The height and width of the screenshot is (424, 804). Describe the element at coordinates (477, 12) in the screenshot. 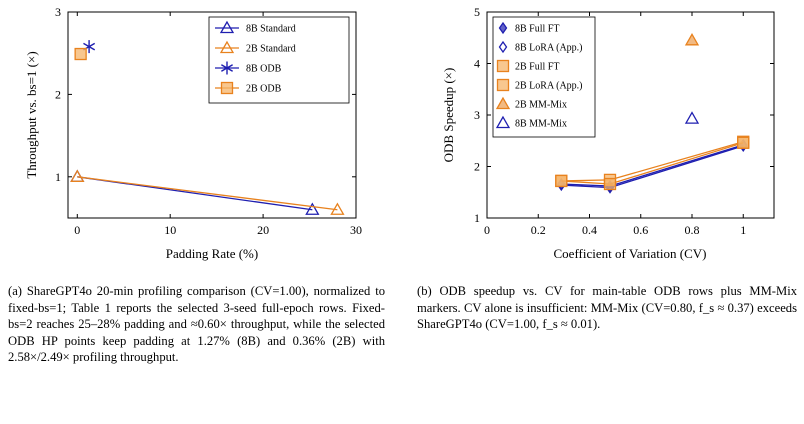

I see `y-tick-label: 5` at that location.